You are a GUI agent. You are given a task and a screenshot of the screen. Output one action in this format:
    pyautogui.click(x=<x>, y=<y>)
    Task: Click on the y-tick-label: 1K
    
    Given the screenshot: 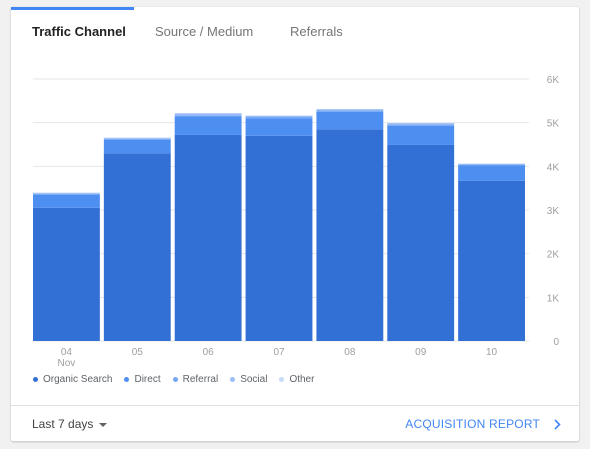 What is the action you would take?
    pyautogui.click(x=553, y=298)
    